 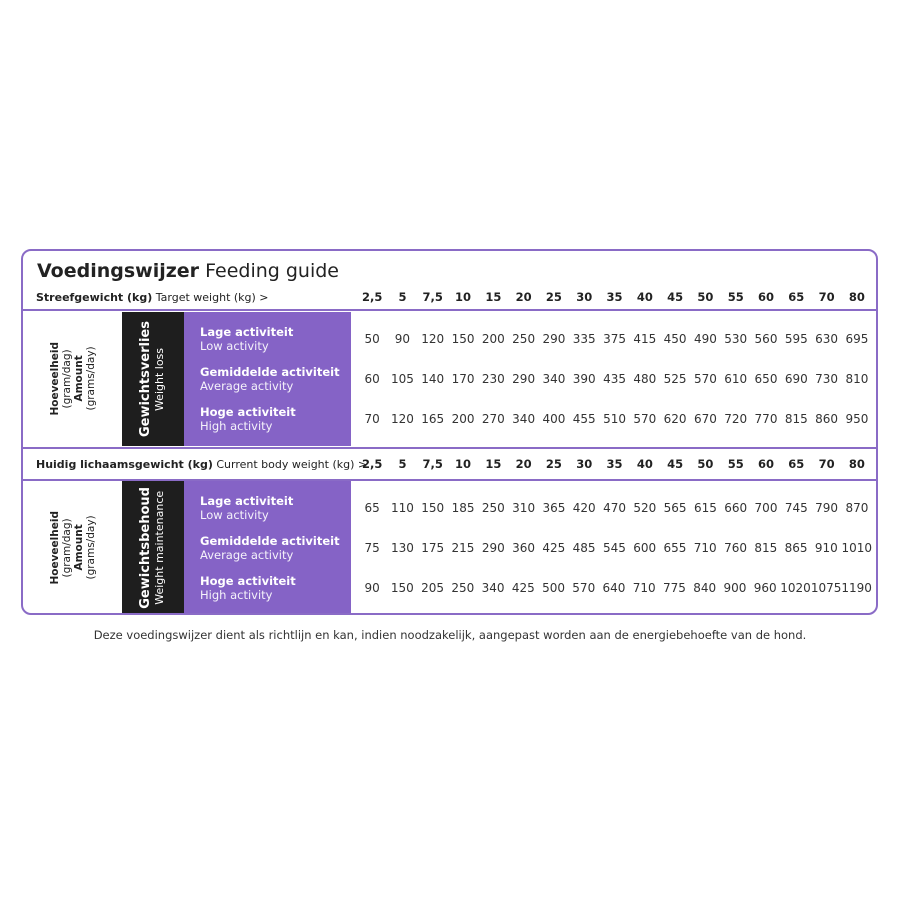 I want to click on weight-column-header: 55, so click(x=735, y=464).